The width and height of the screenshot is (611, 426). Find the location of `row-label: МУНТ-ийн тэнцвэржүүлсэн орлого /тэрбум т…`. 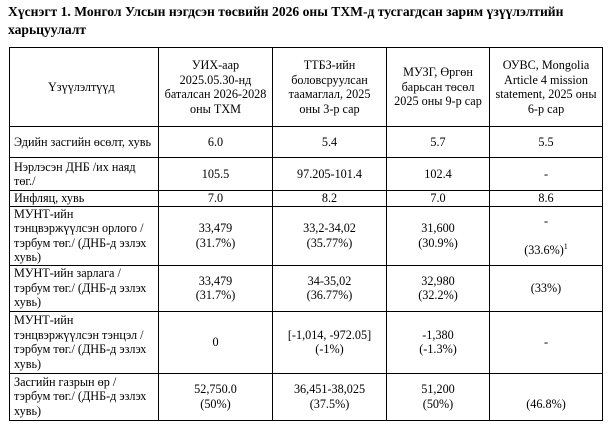

row-label: МУНТ-ийн тэнцвэржүүлсэн орлого /тэрбум т… is located at coordinates (84, 235).